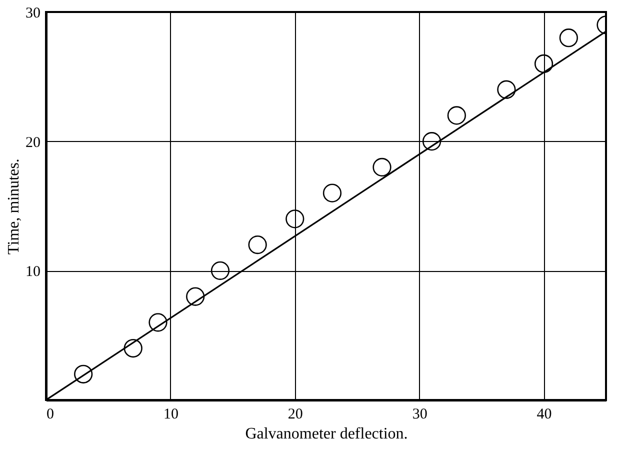  I want to click on x-tick-label: 20, so click(295, 414).